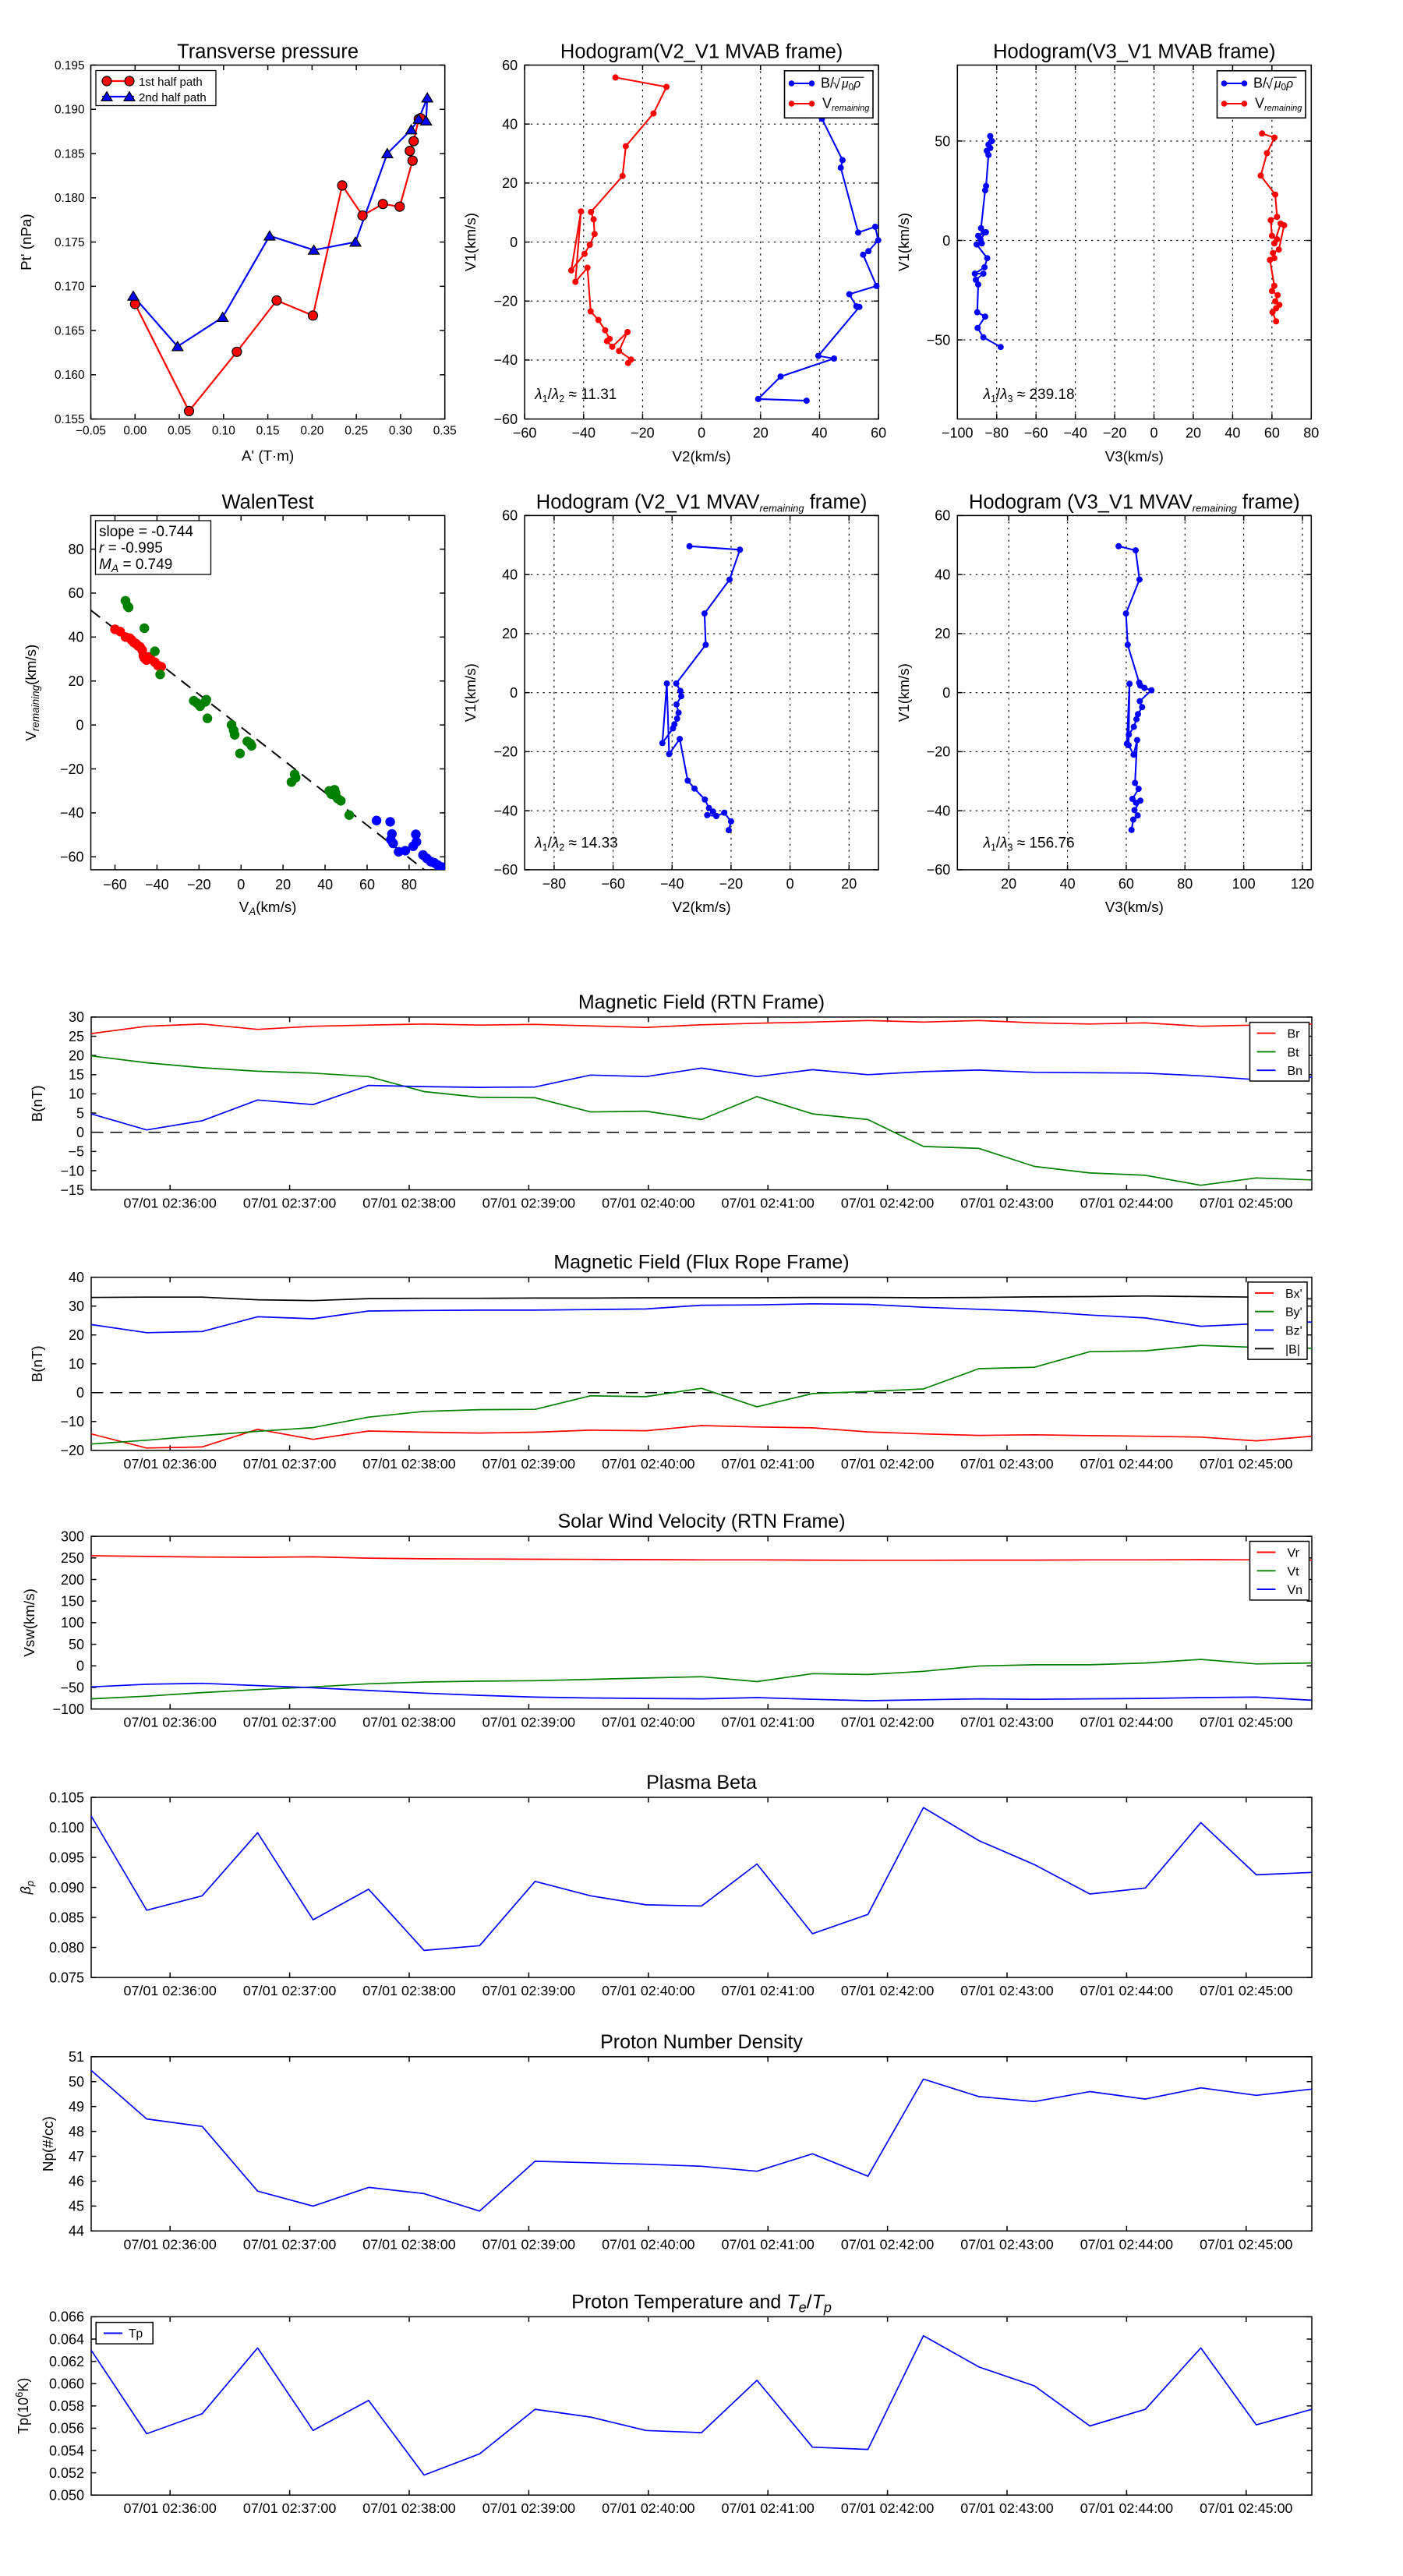 The height and width of the screenshot is (2576, 1403). I want to click on svg-text: B/, so click(827, 83).